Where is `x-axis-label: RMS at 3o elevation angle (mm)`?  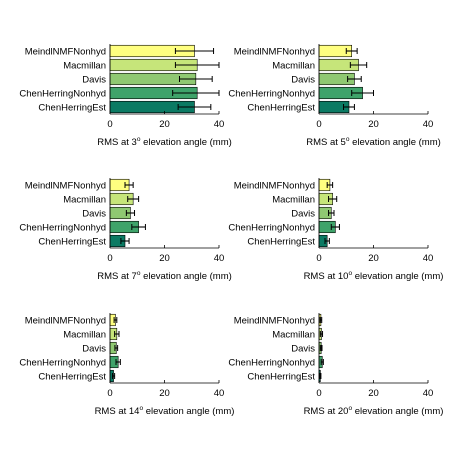 x-axis-label: RMS at 3o elevation angle (mm) is located at coordinates (164, 142).